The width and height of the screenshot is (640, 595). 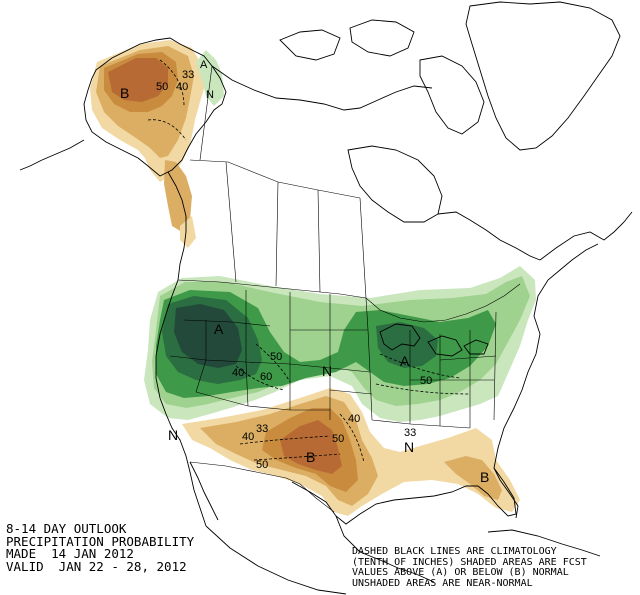 I want to click on west-60-label: 60, so click(x=266, y=377).